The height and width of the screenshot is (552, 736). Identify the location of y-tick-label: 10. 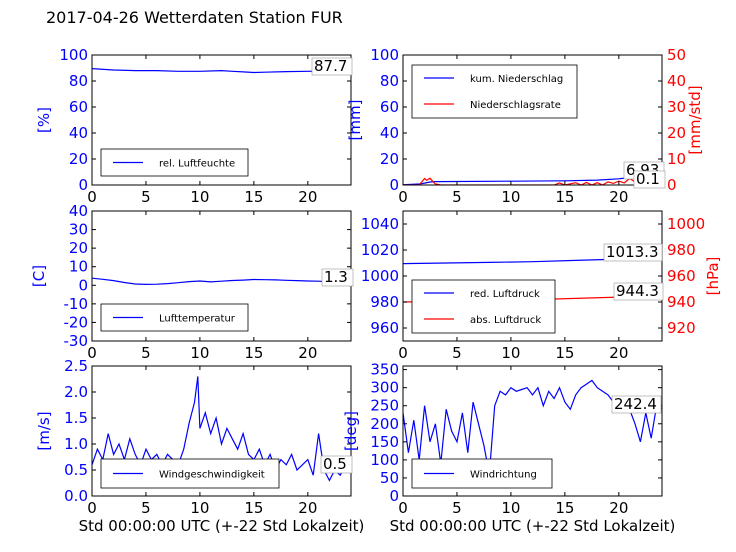
(78, 267).